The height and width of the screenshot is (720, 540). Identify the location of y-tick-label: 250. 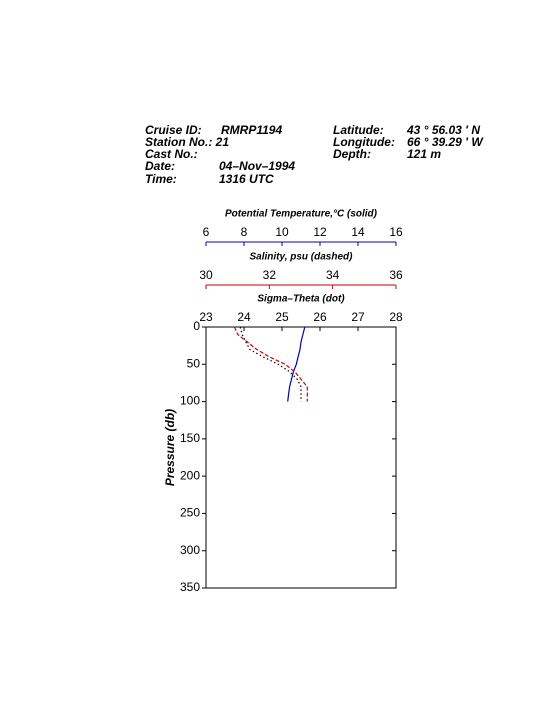
(190, 513).